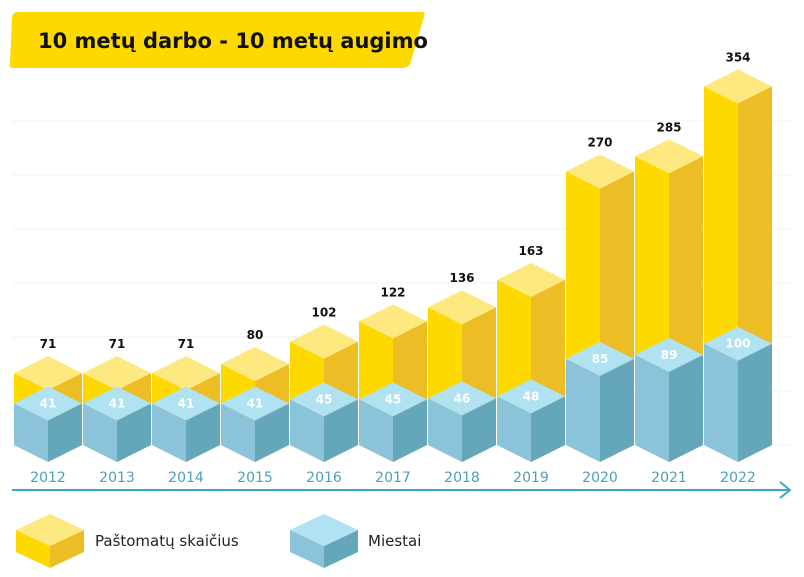 This screenshot has height=577, width=804. I want to click on data-label-cities: 89, so click(669, 355).